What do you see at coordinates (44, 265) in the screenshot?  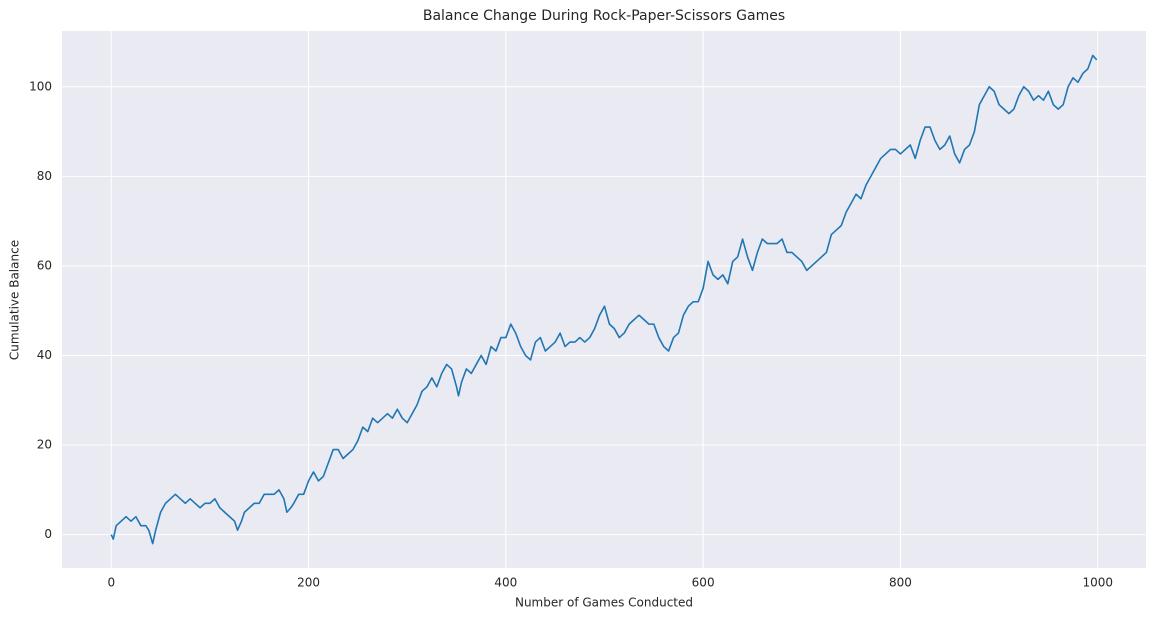 I see `y-tick-label: 60` at bounding box center [44, 265].